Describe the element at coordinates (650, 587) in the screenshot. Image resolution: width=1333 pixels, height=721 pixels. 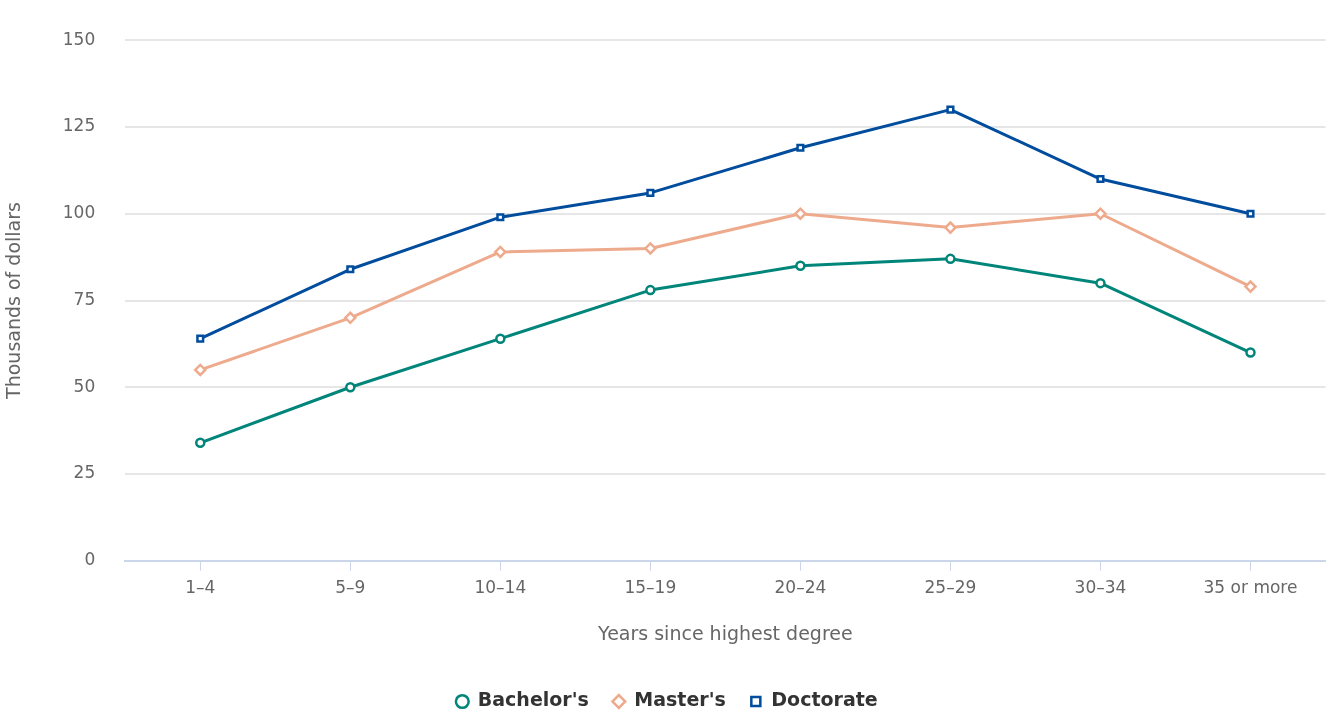
I see `x-tick-label: 15–19` at that location.